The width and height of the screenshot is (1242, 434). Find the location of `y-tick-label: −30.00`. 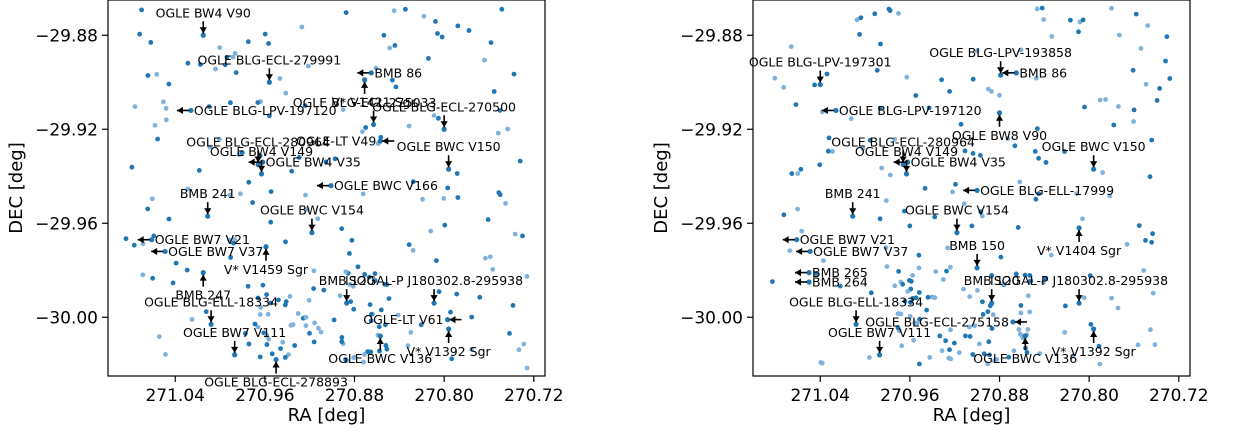

y-tick-label: −30.00 is located at coordinates (66, 318).